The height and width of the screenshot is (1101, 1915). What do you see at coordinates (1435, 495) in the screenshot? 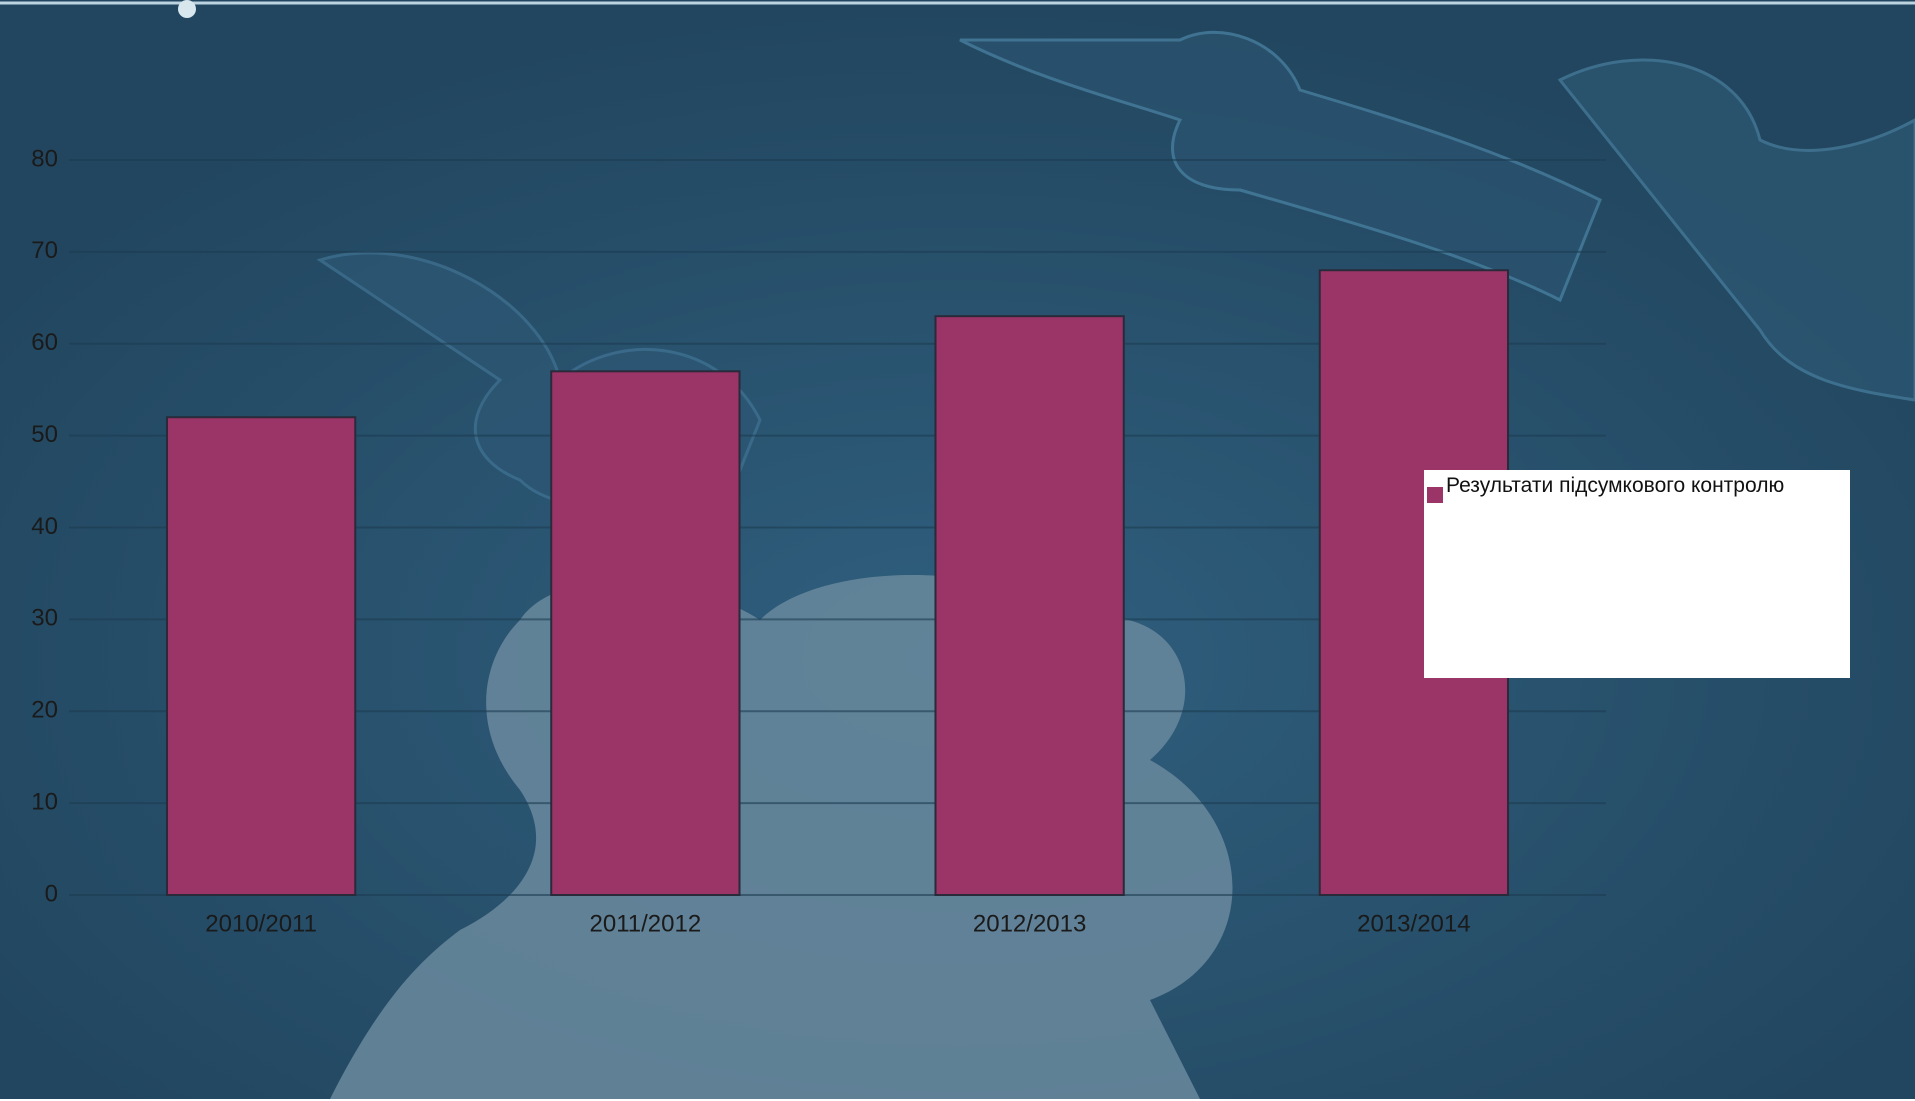
I see `legend-swatch` at bounding box center [1435, 495].